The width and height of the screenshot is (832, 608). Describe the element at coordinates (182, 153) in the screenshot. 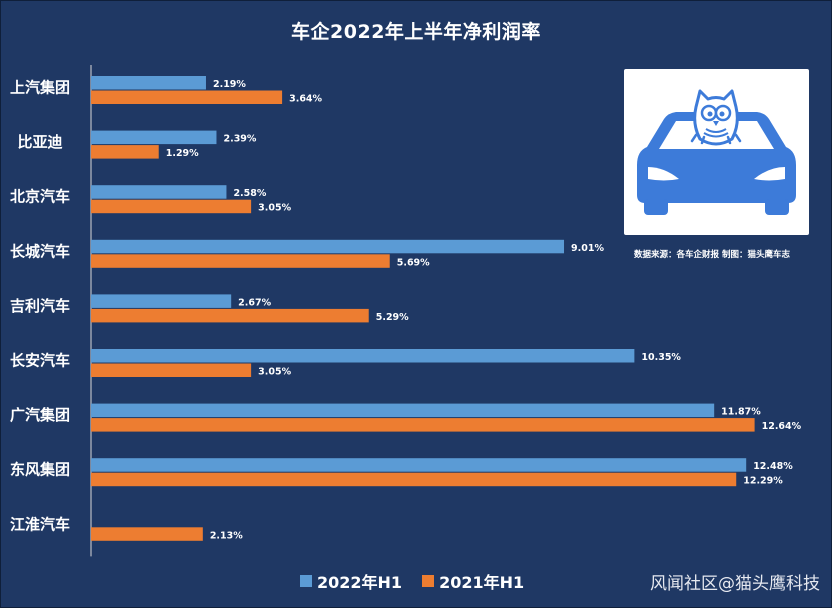

I see `data-label: 1.29%` at that location.